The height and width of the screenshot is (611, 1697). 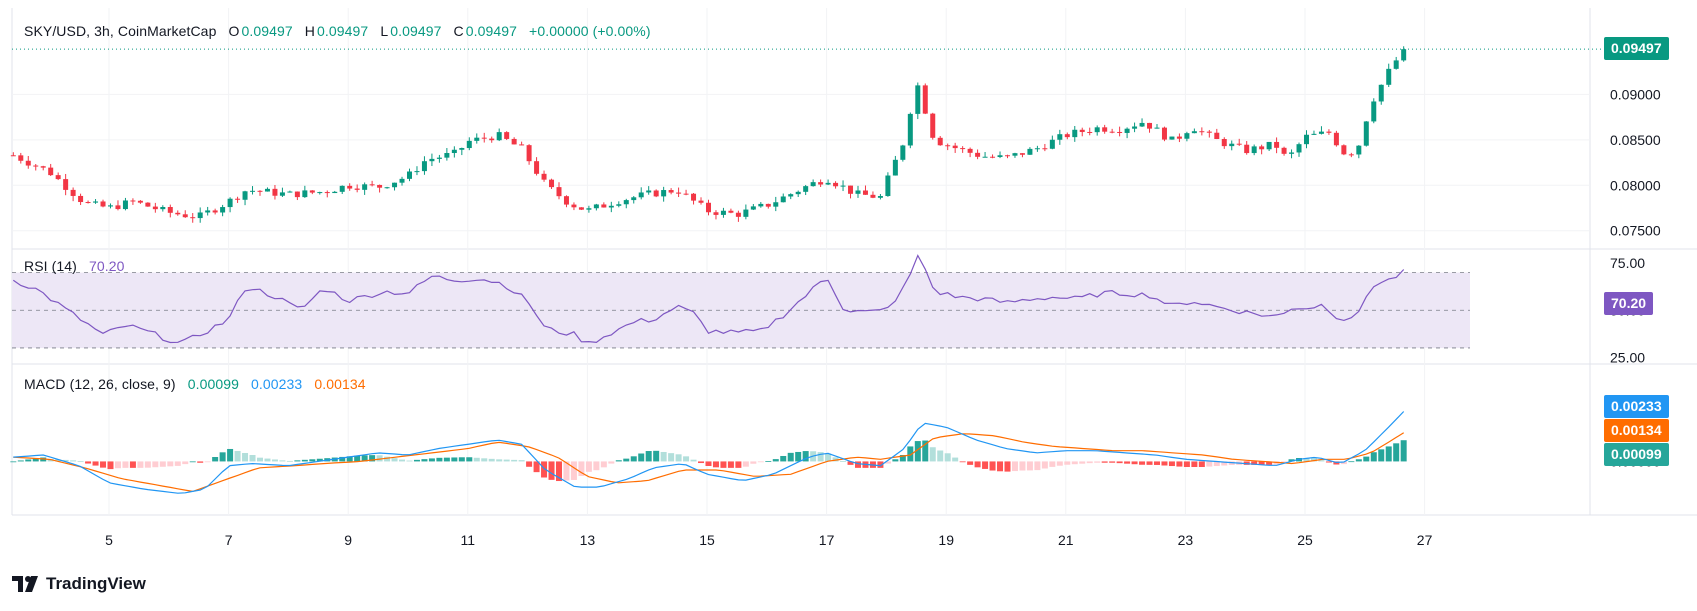 I want to click on macd-histogram-value: 0.00099, so click(x=213, y=384).